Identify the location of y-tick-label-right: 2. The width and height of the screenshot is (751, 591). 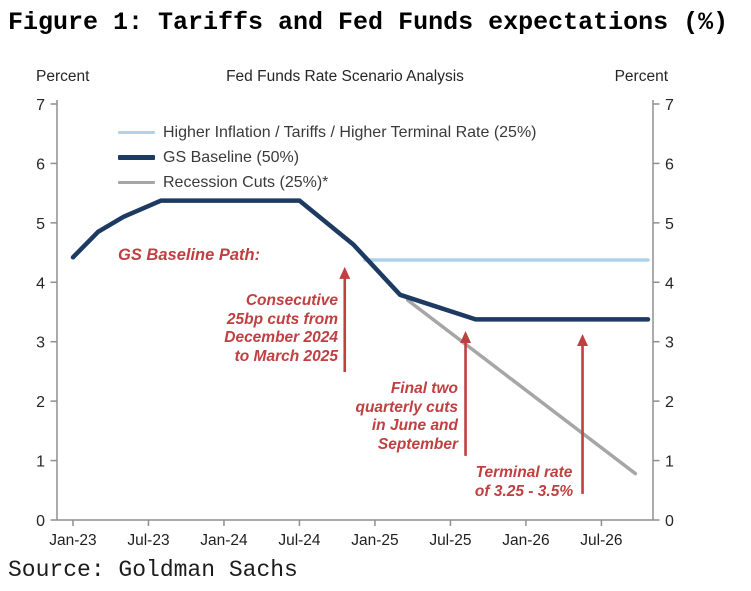
(669, 402).